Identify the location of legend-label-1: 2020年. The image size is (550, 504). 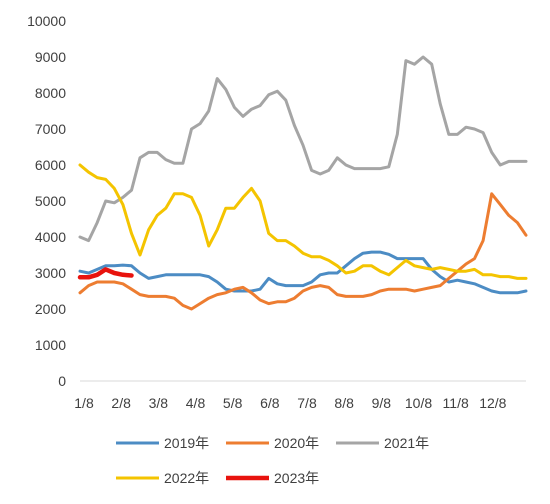
(296, 443).